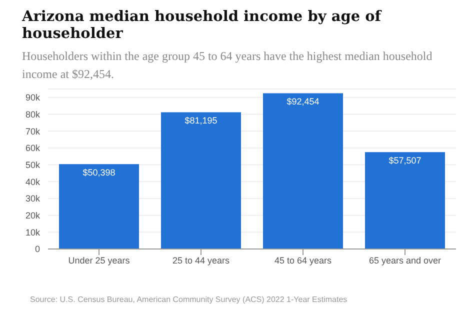 The height and width of the screenshot is (316, 474). Describe the element at coordinates (99, 260) in the screenshot. I see `x-tick-label: Under 25 years` at that location.